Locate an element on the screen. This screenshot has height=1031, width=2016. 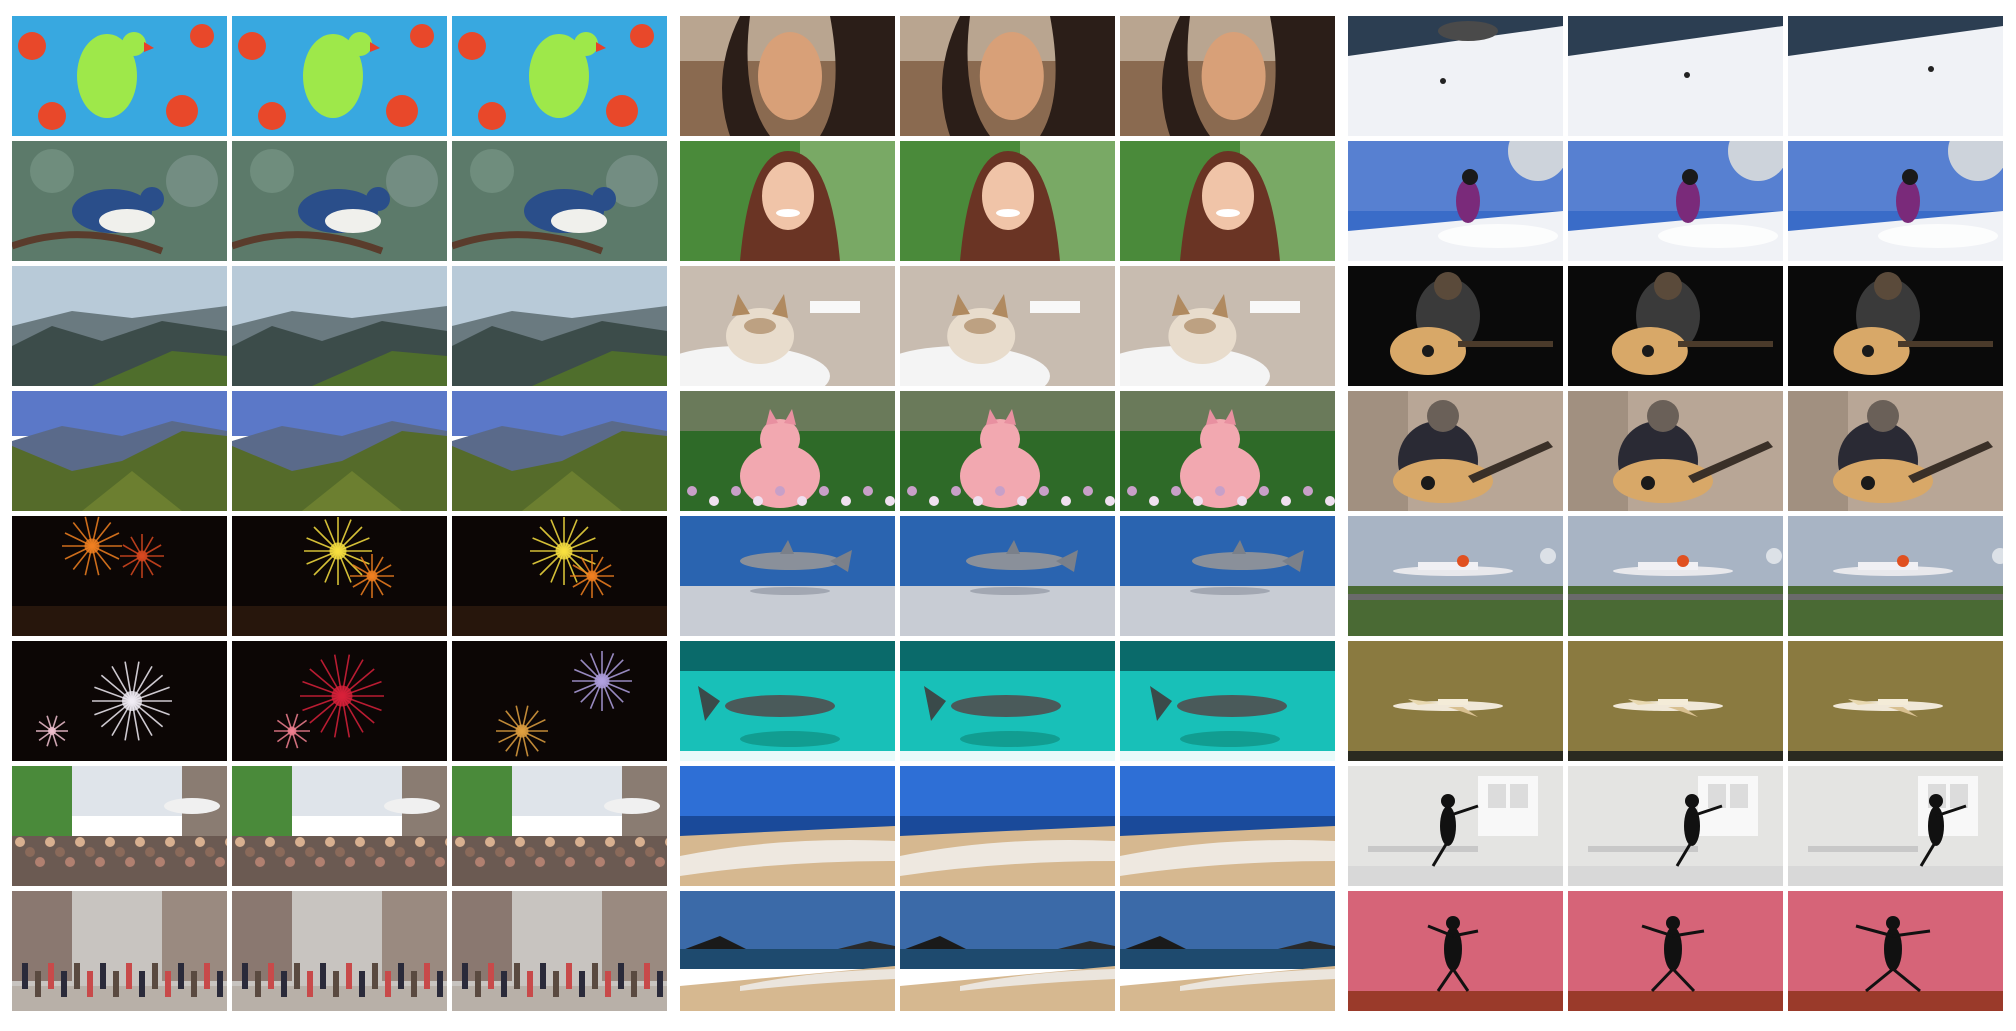
video-frame-g2-r6-f3 is located at coordinates (1227, 701).